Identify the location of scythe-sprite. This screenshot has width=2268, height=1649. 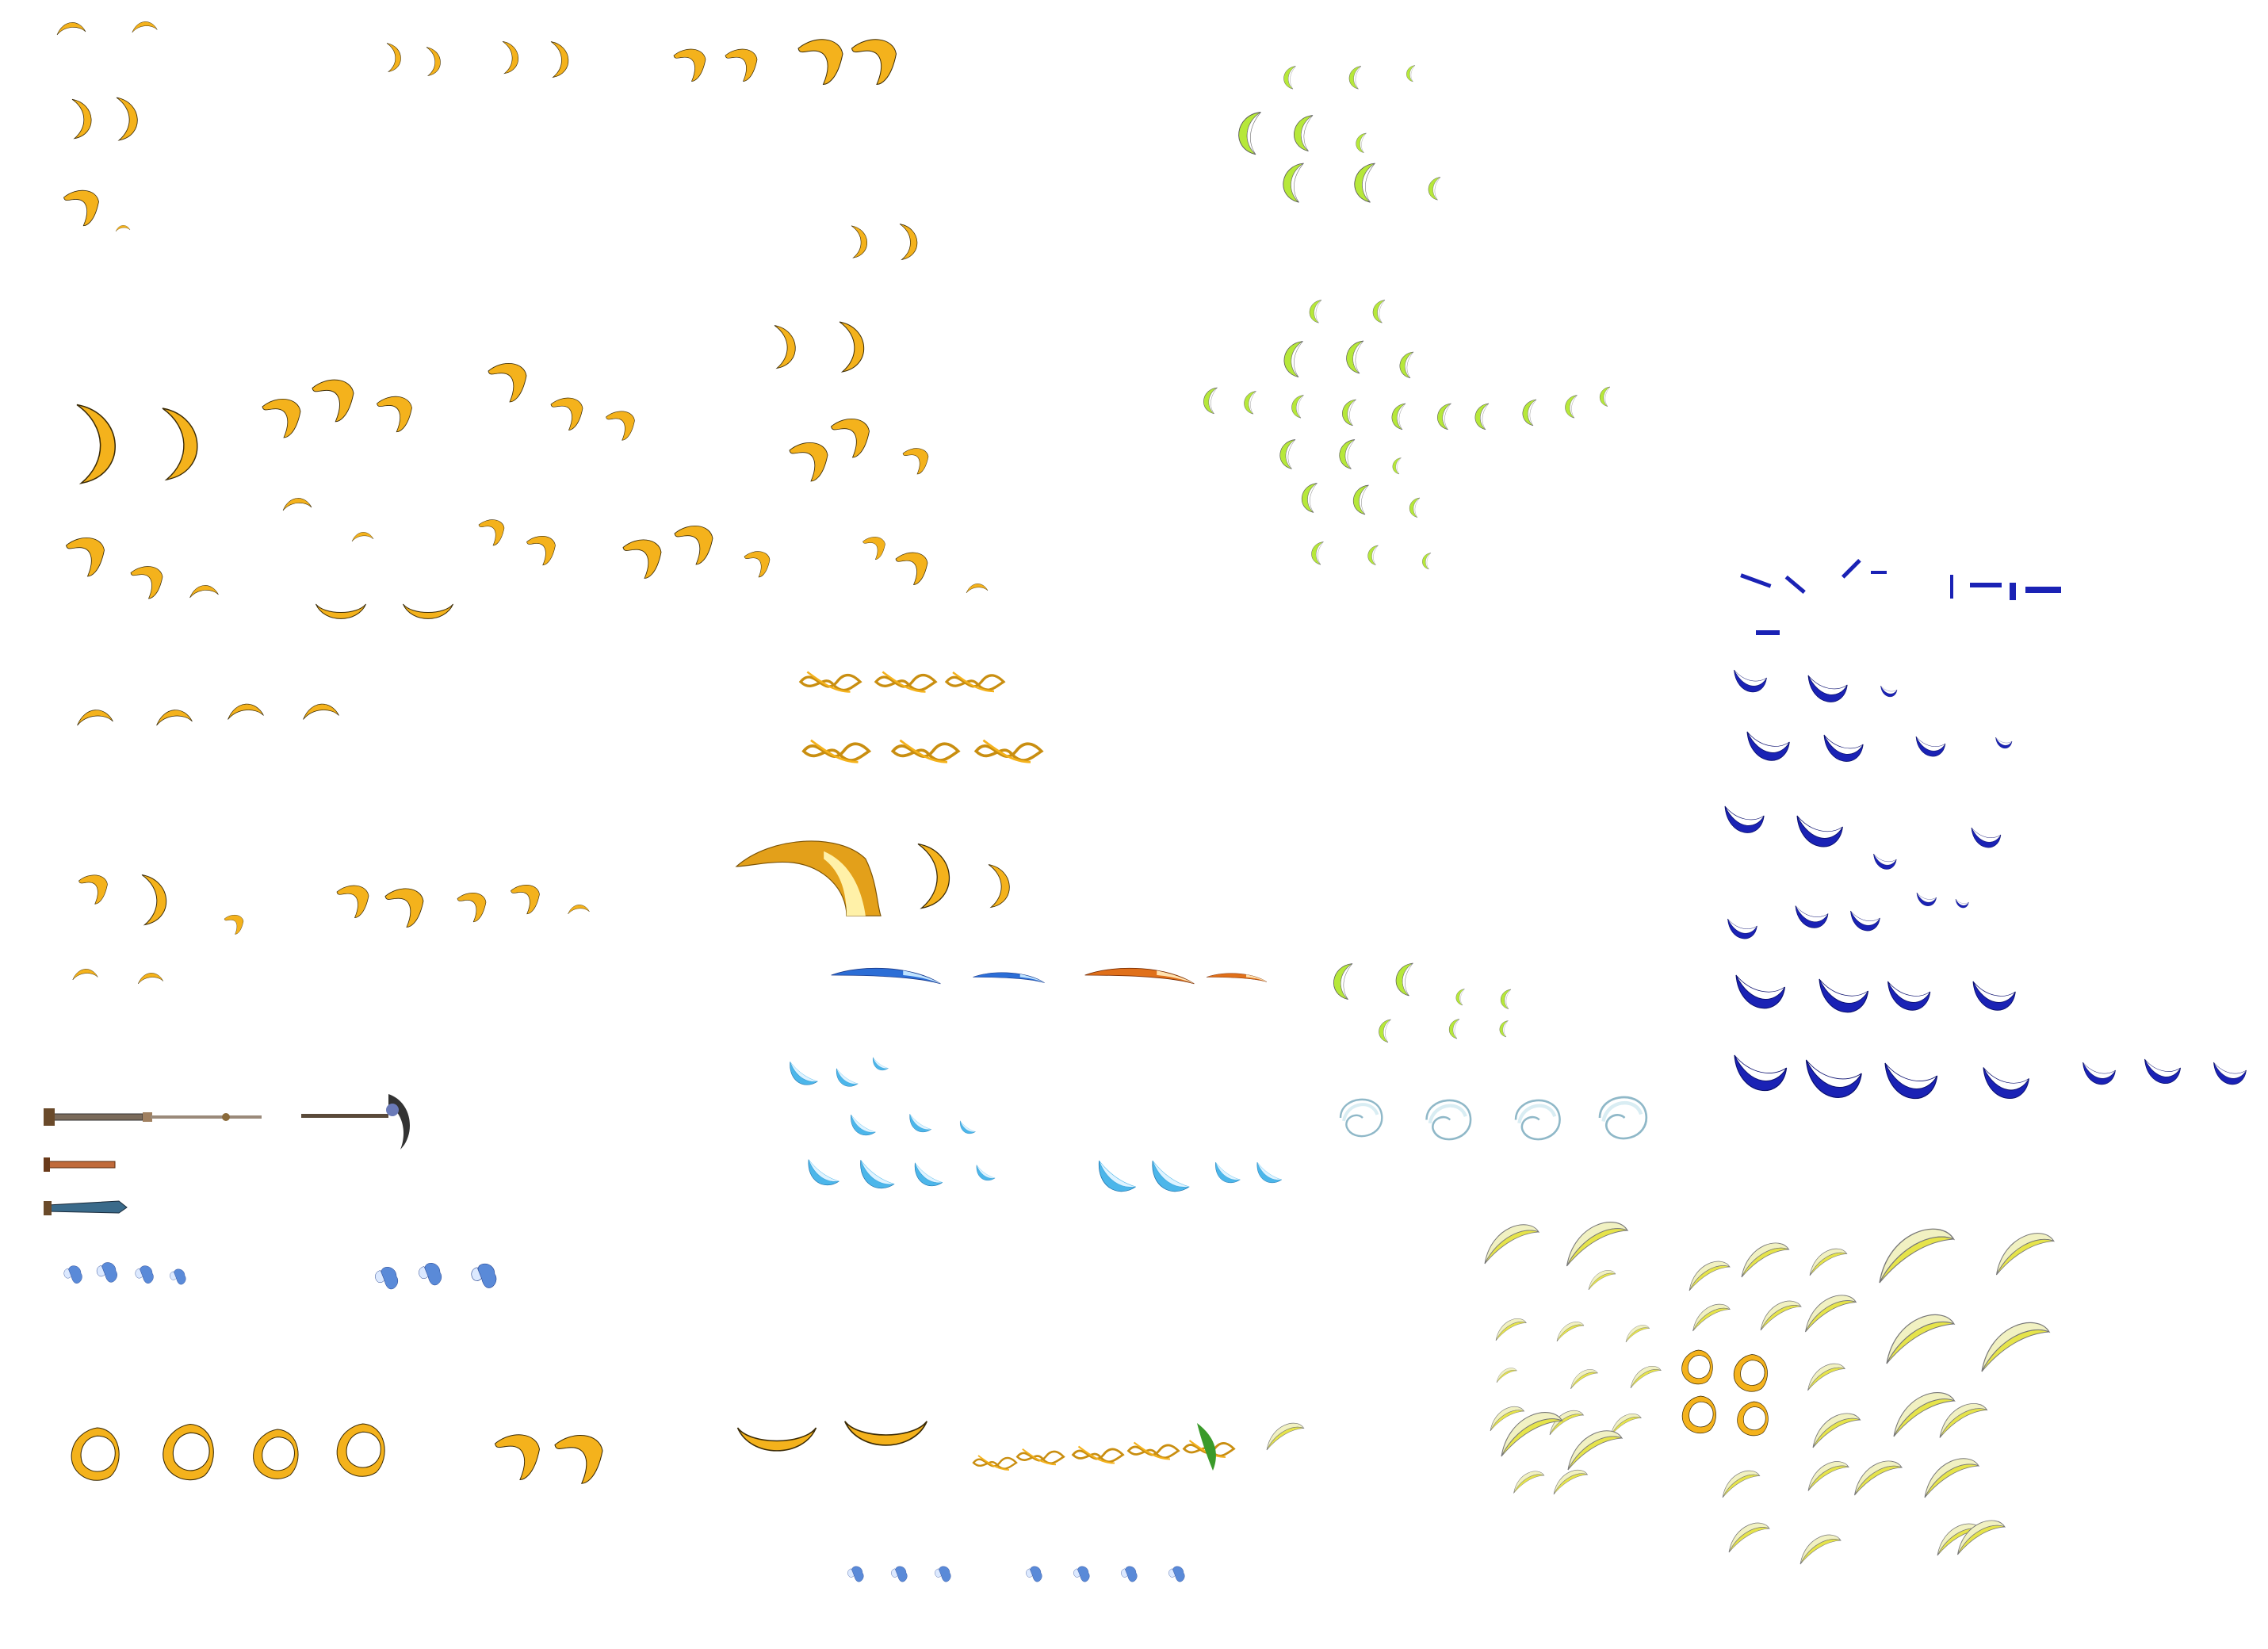
(356, 1122).